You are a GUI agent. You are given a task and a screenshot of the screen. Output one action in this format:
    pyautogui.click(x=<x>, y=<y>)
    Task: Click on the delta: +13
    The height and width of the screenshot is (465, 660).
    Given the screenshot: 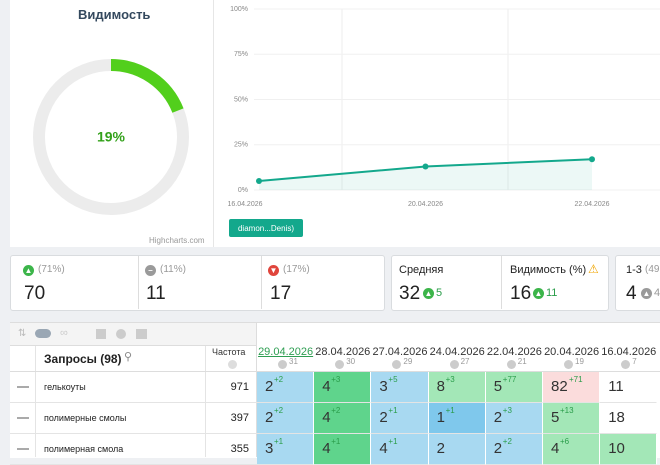 What is the action you would take?
    pyautogui.click(x=567, y=410)
    